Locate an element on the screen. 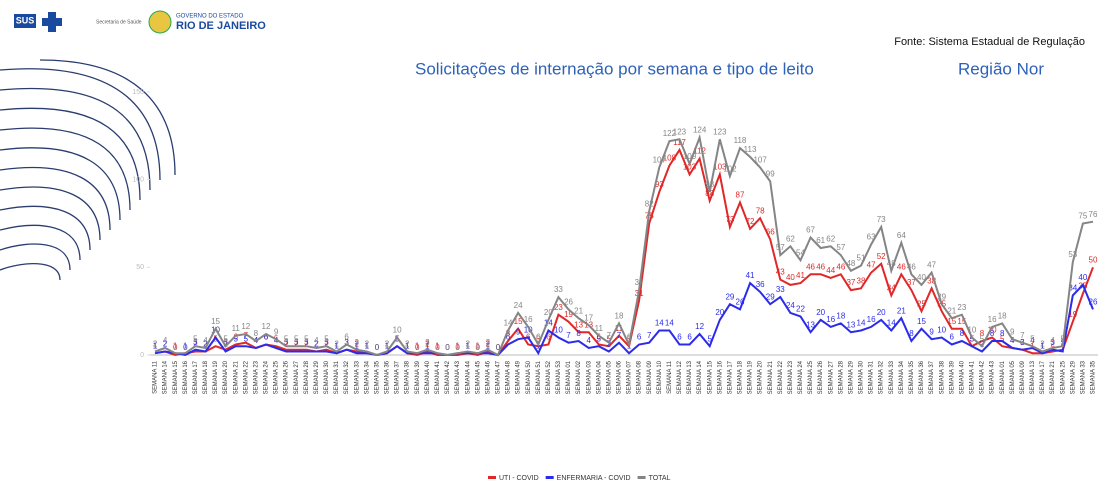 Image resolution: width=1111 pixels, height=485 pixels. data-label: 24 is located at coordinates (518, 305).